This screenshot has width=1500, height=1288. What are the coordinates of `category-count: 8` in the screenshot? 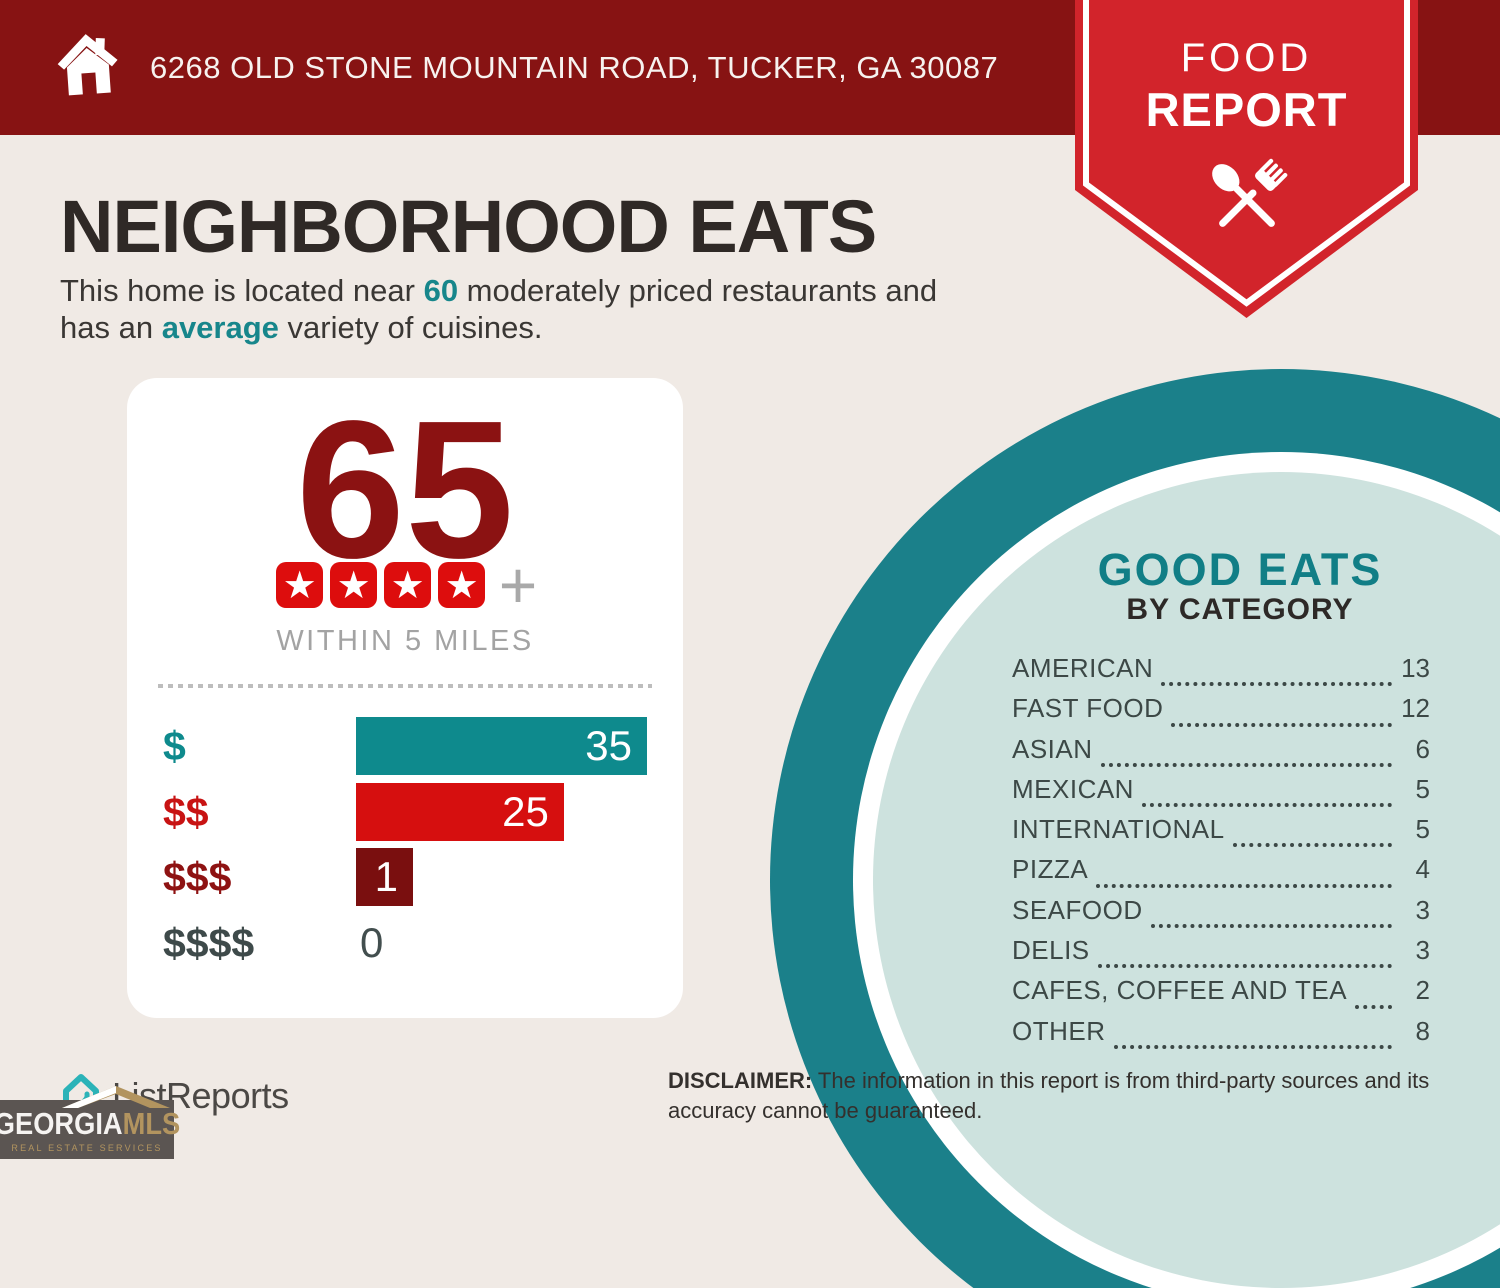 It's located at (1422, 1030).